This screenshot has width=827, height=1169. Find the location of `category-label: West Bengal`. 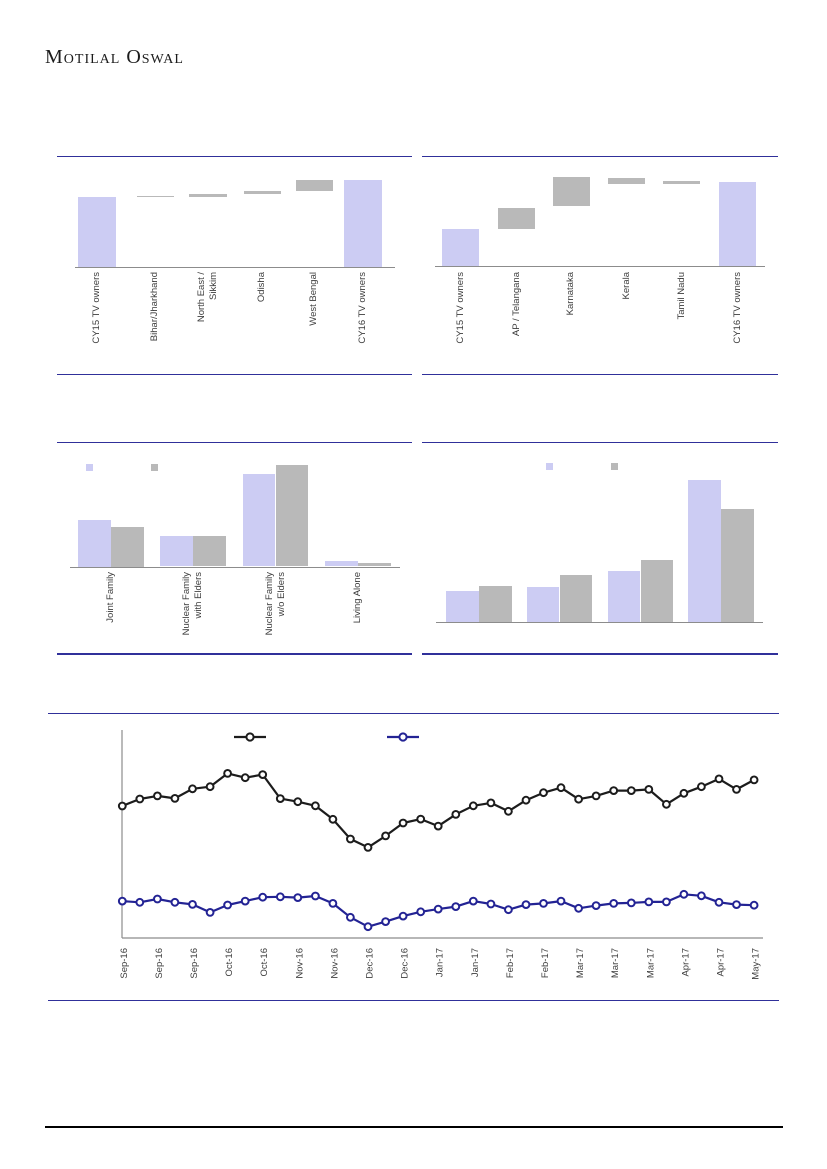

category-label: West Bengal is located at coordinates (314, 299).